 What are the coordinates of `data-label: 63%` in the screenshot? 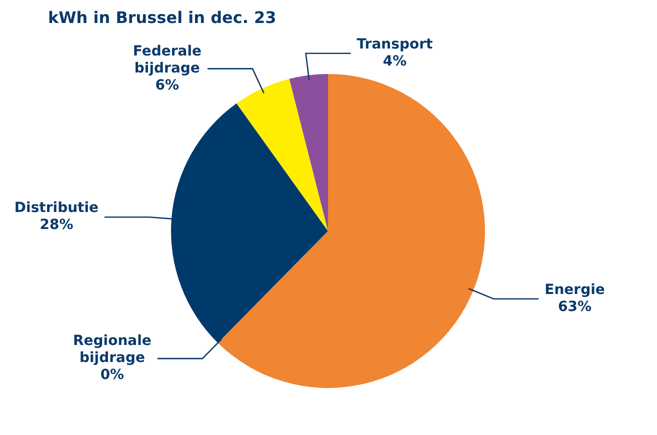 It's located at (575, 306).